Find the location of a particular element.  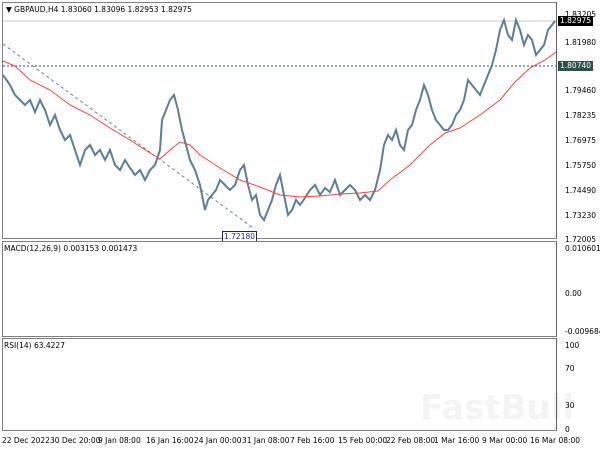

rsi-axis-label: 0 is located at coordinates (567, 429).